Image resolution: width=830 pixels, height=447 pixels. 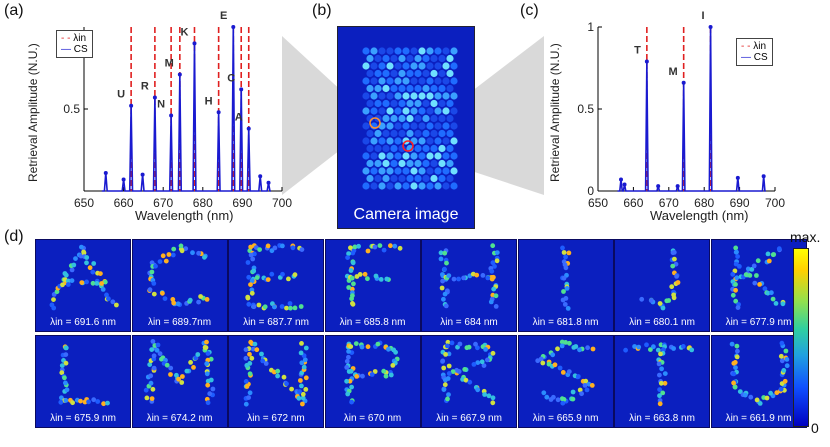 What do you see at coordinates (203, 203) in the screenshot?
I see `chart-a-xtick-label: 680` at bounding box center [203, 203].